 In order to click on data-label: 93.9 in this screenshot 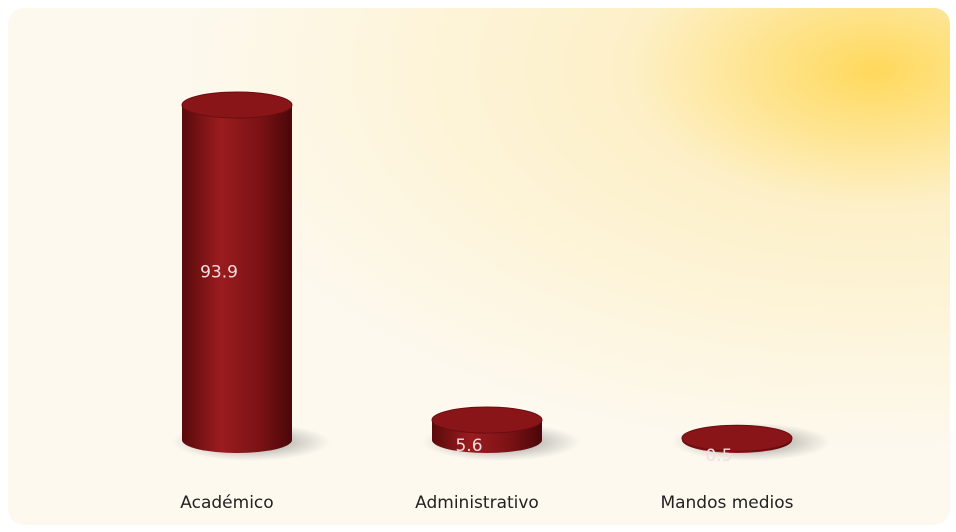, I will do `click(219, 273)`.